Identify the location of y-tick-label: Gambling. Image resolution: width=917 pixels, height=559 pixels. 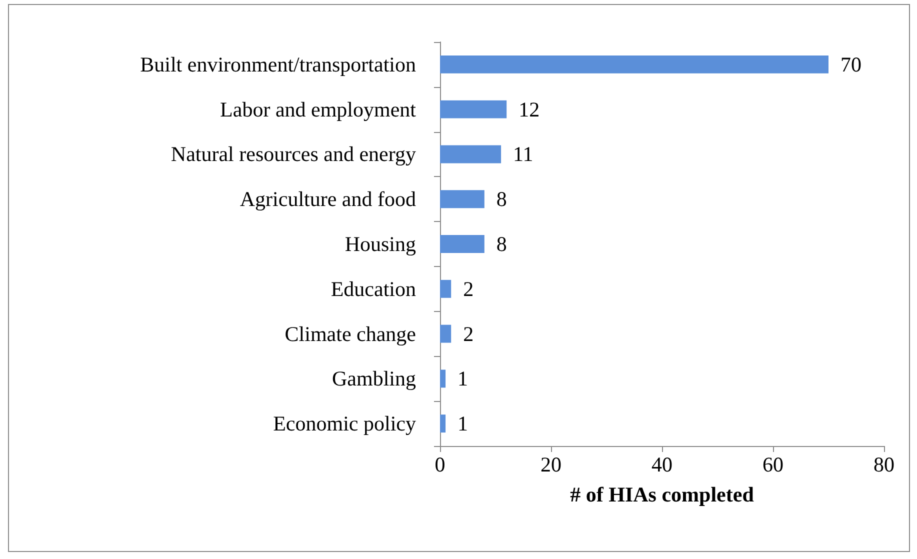
(374, 378).